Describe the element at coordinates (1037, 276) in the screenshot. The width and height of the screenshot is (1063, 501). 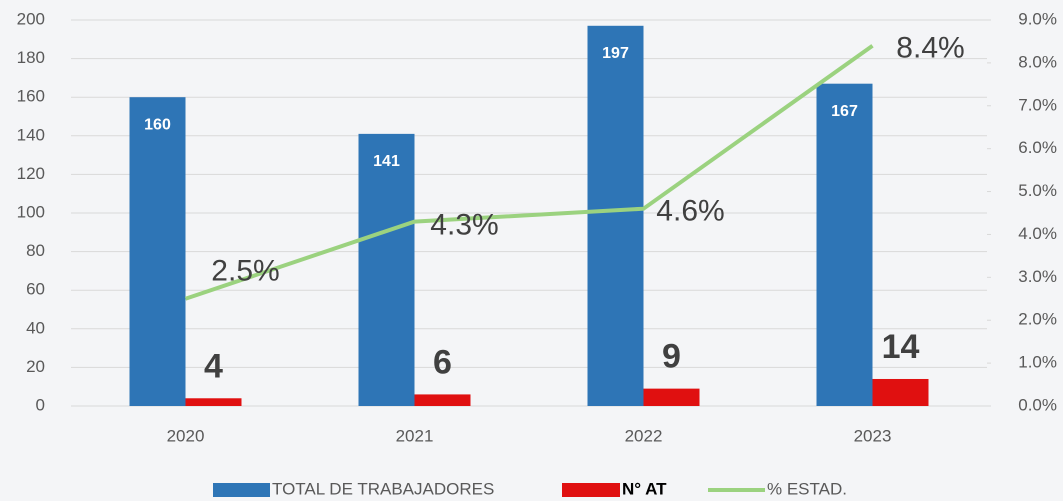
I see `y2-tick-label: 3.0%` at that location.